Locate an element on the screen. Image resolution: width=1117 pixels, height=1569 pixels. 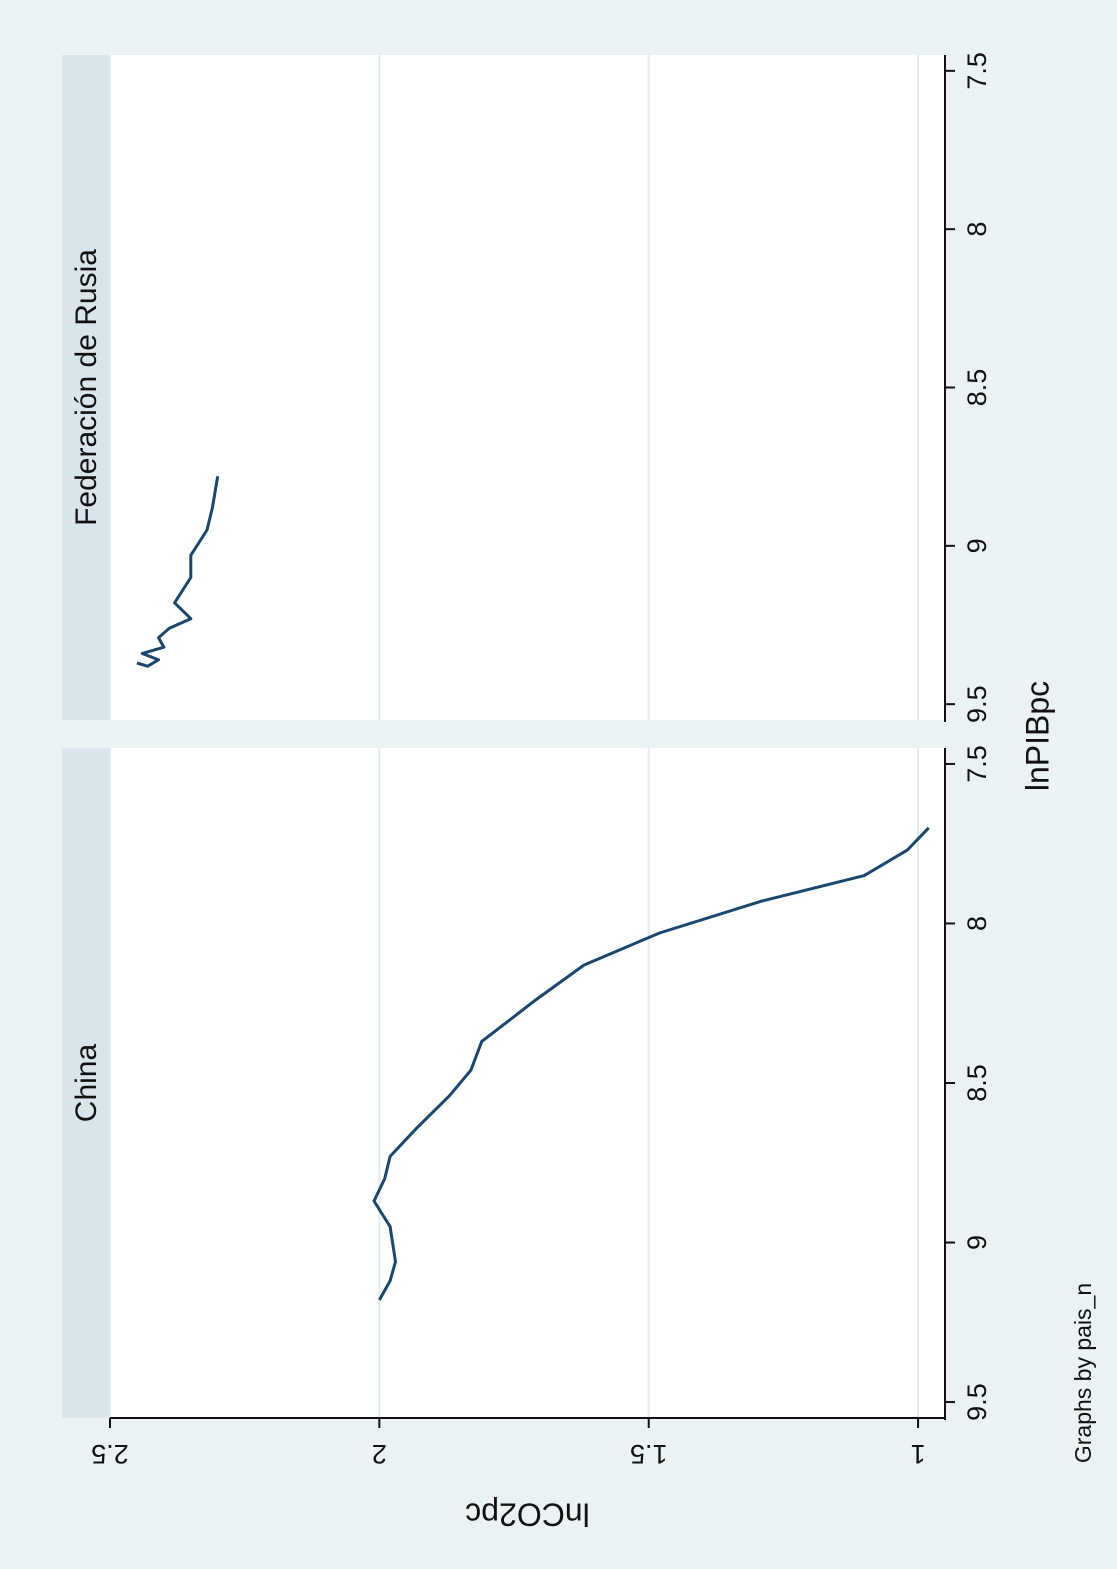
y-tick-label: 2.5 is located at coordinates (110, 1454).